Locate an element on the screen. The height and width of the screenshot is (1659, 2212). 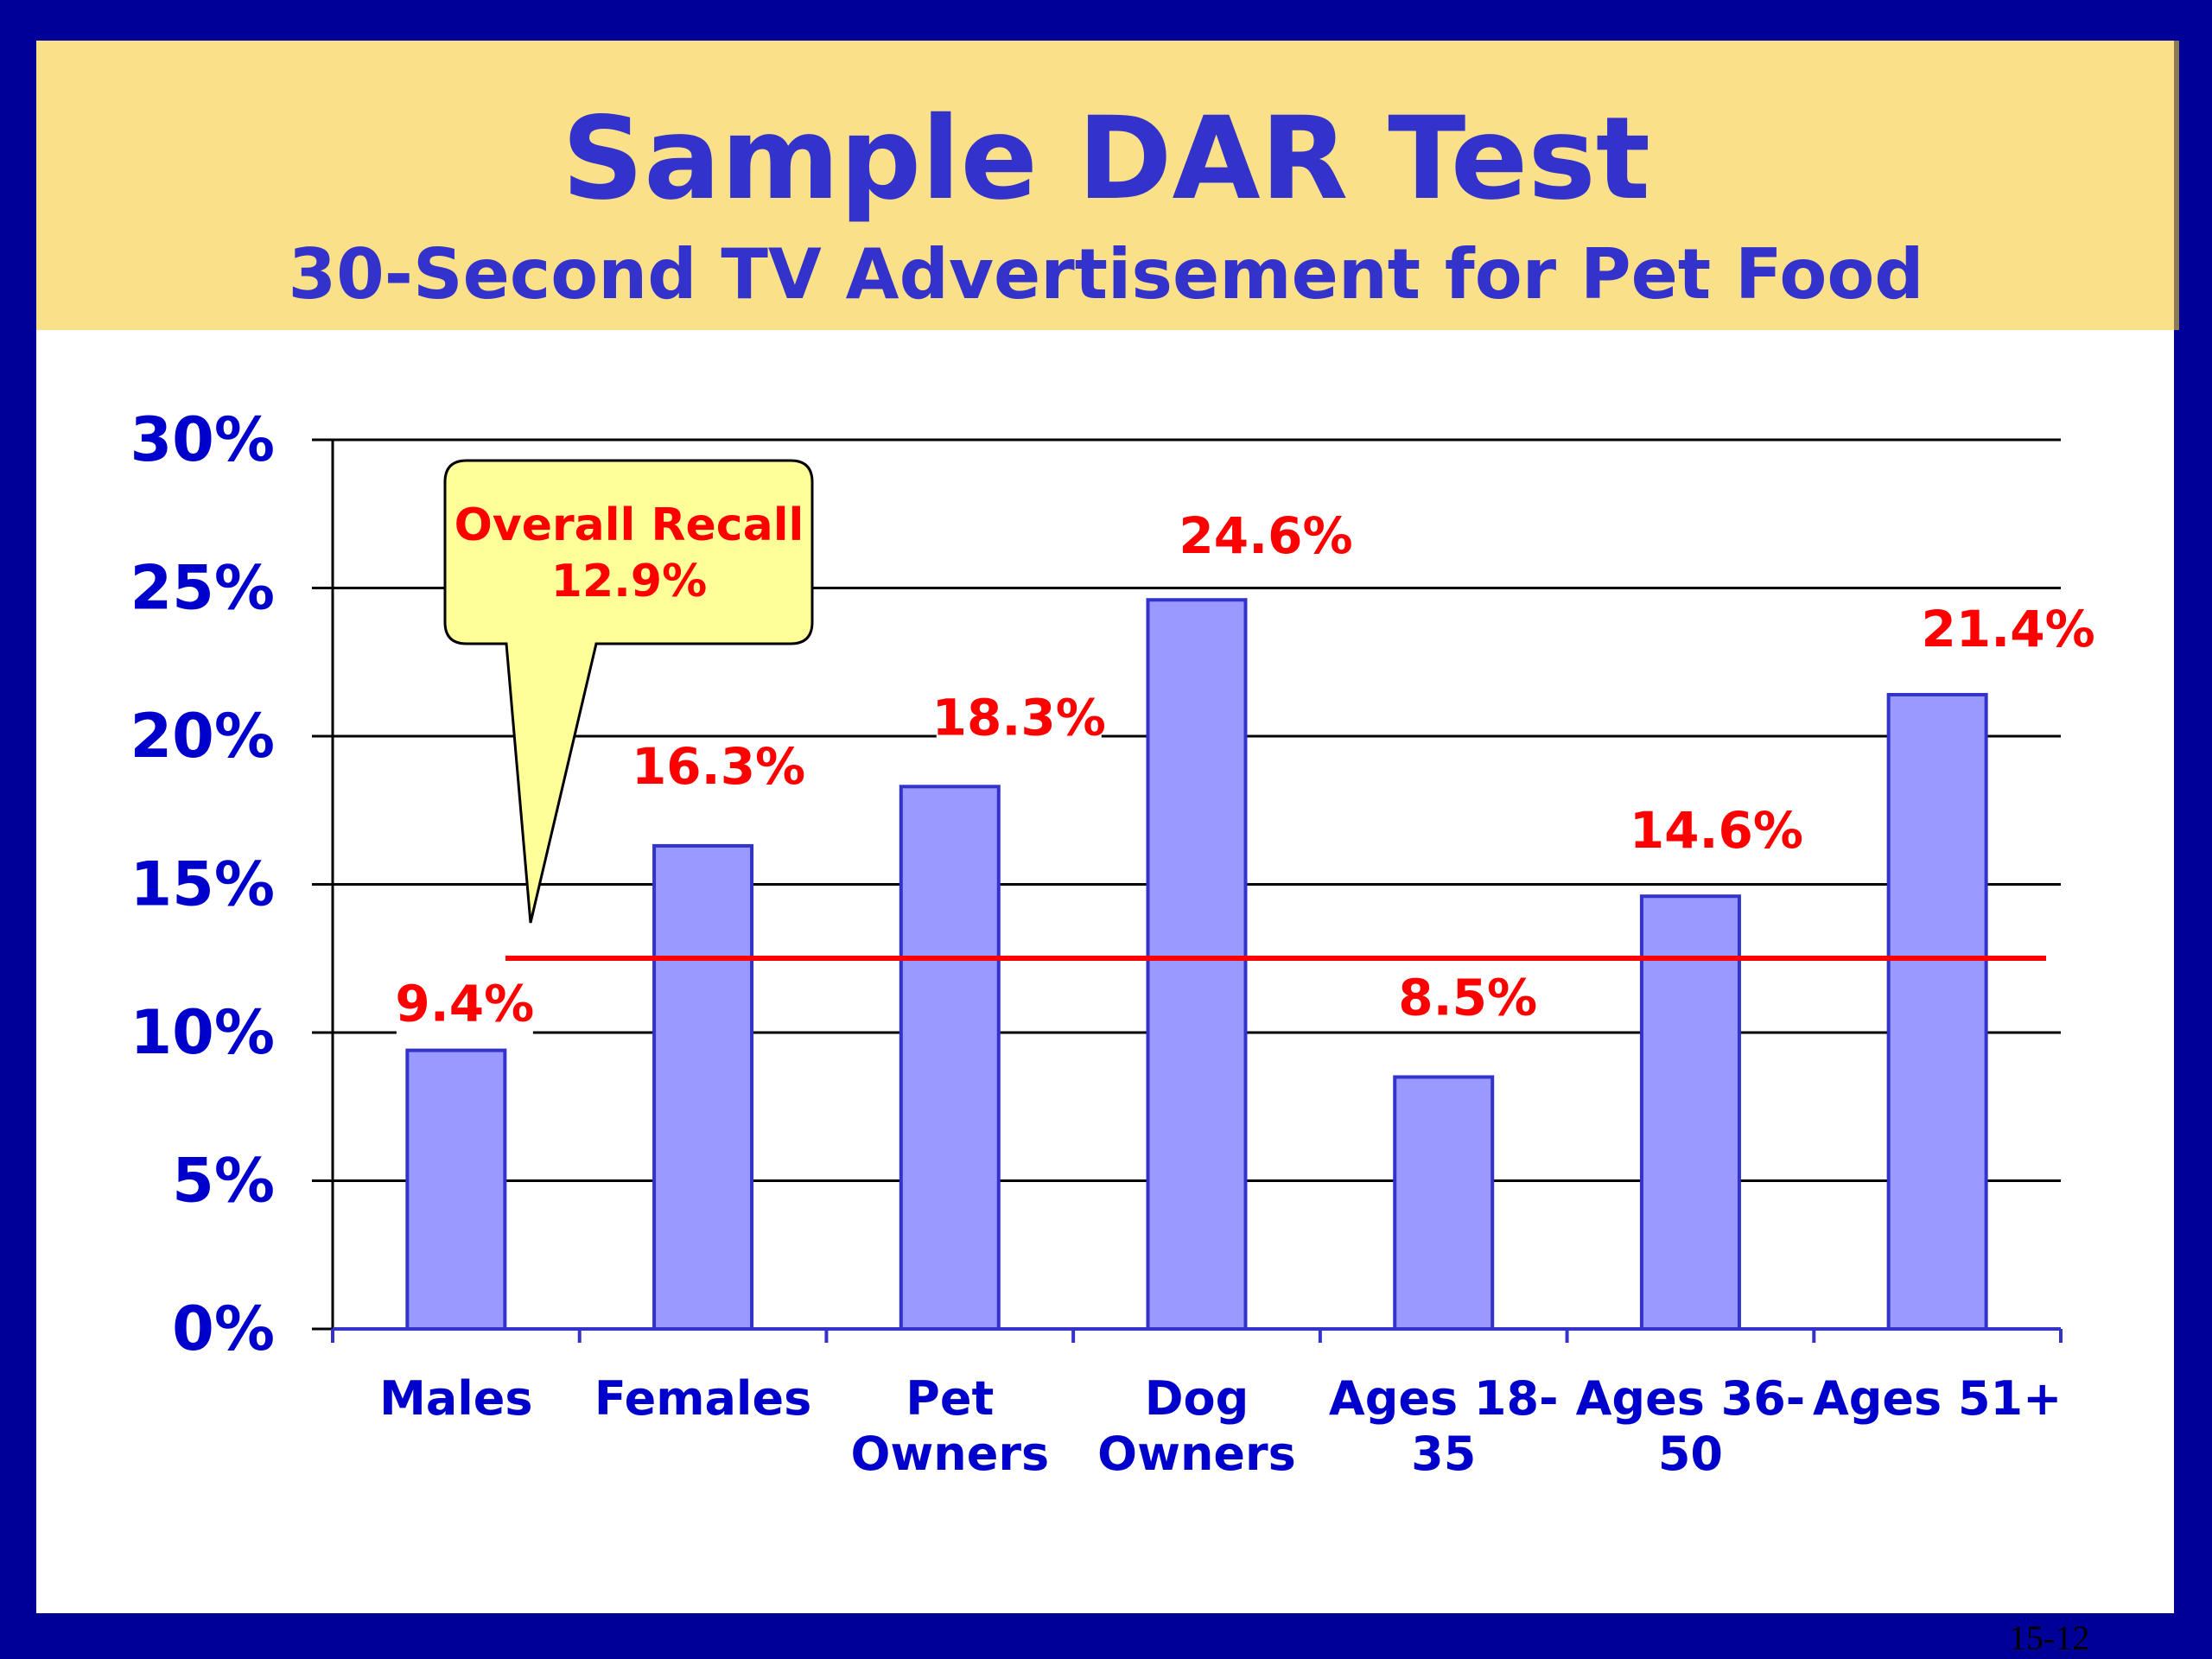
x-tick-label: Females is located at coordinates (702, 1398).